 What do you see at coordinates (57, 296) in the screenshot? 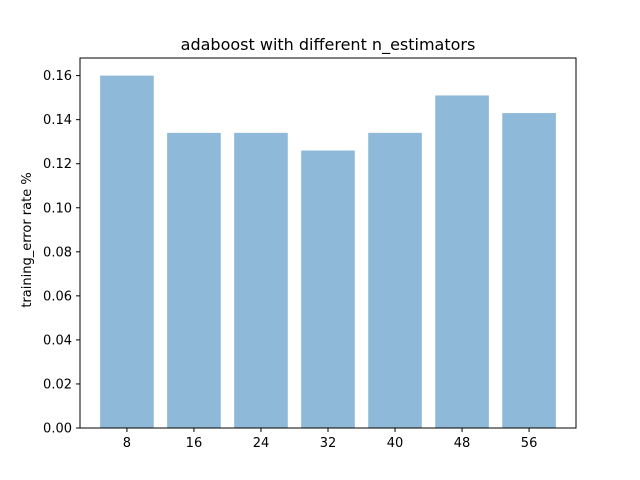
I see `y-tick-label: 0.06` at bounding box center [57, 296].